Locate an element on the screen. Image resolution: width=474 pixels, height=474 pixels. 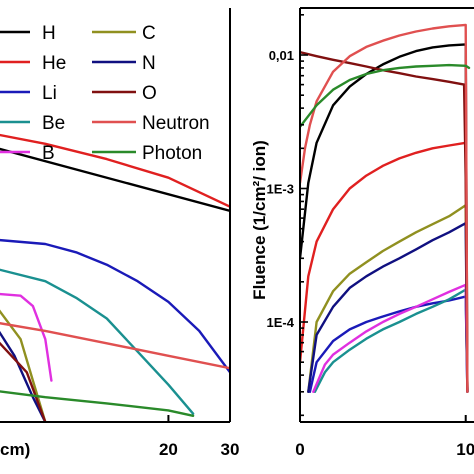
legend-label-o: O is located at coordinates (149, 93).